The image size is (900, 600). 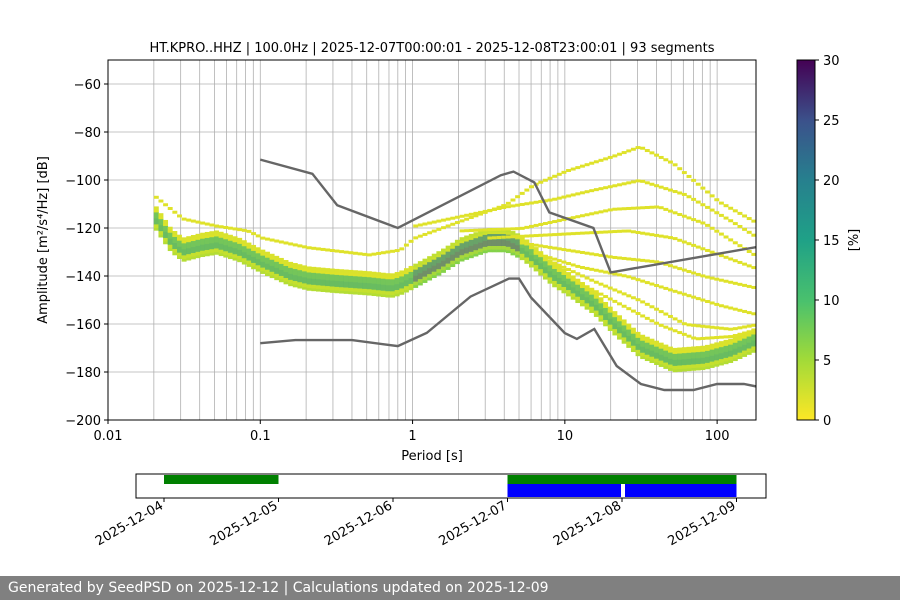 What do you see at coordinates (806, 240) in the screenshot?
I see `colorbar` at bounding box center [806, 240].